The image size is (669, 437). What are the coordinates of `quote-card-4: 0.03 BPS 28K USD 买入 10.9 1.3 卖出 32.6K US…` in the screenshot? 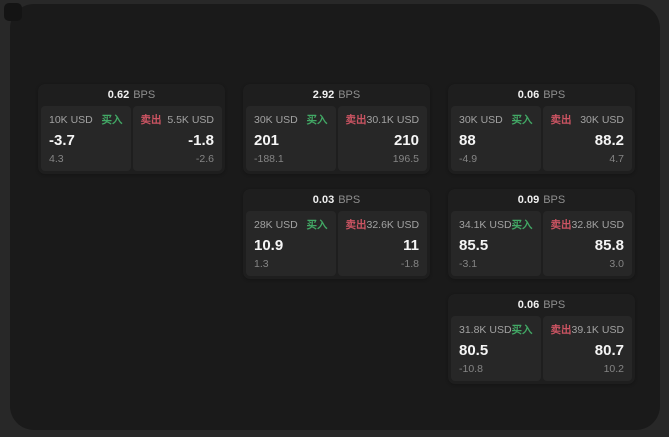 It's located at (336, 234).